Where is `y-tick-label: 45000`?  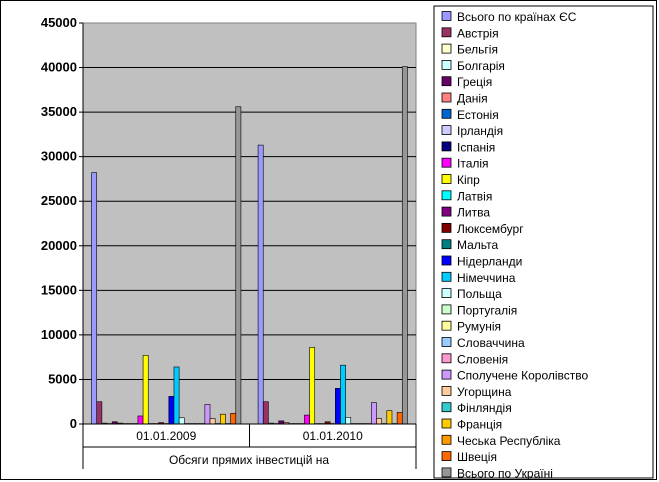
y-tick-label: 45000 is located at coordinates (59, 22).